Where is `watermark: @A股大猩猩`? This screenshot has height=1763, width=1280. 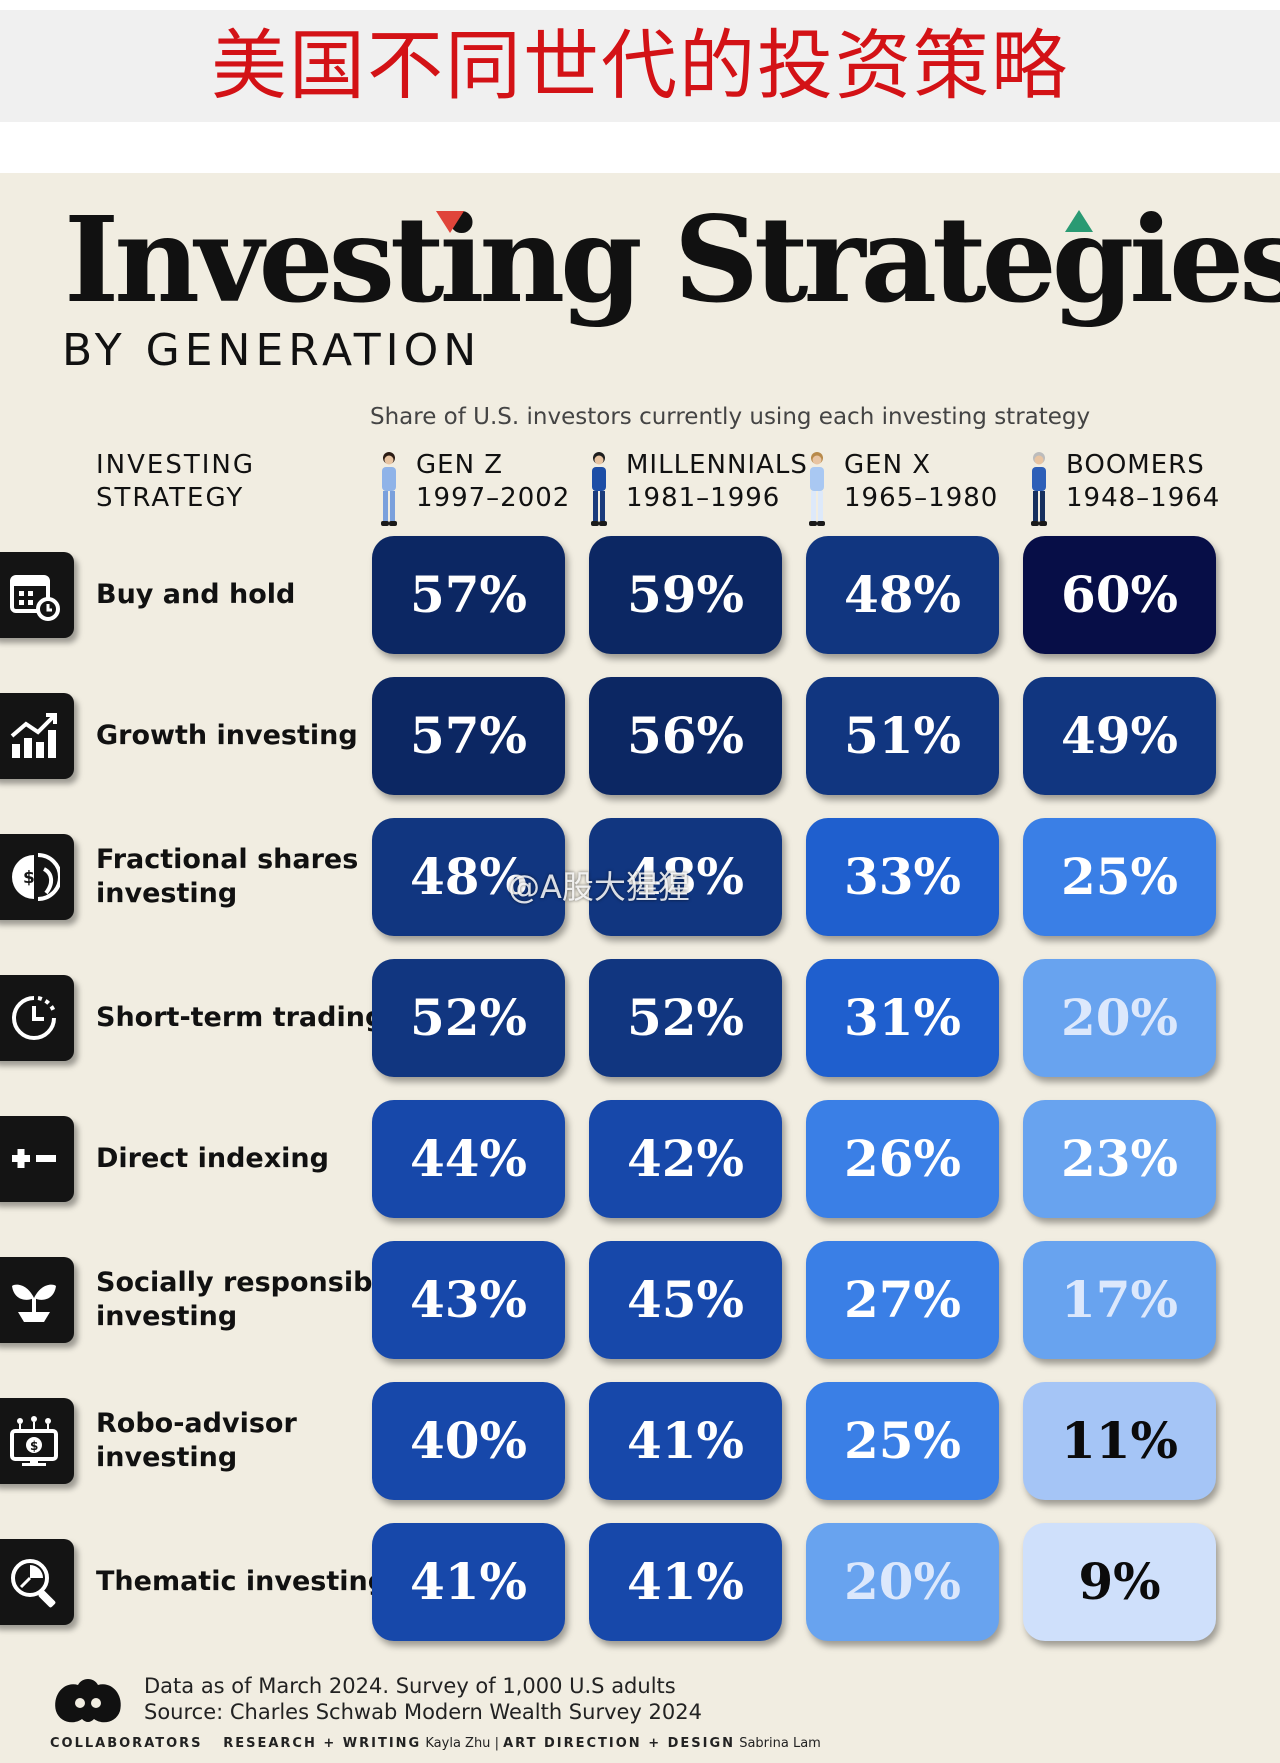 watermark: @A股大猩猩 is located at coordinates (599, 887).